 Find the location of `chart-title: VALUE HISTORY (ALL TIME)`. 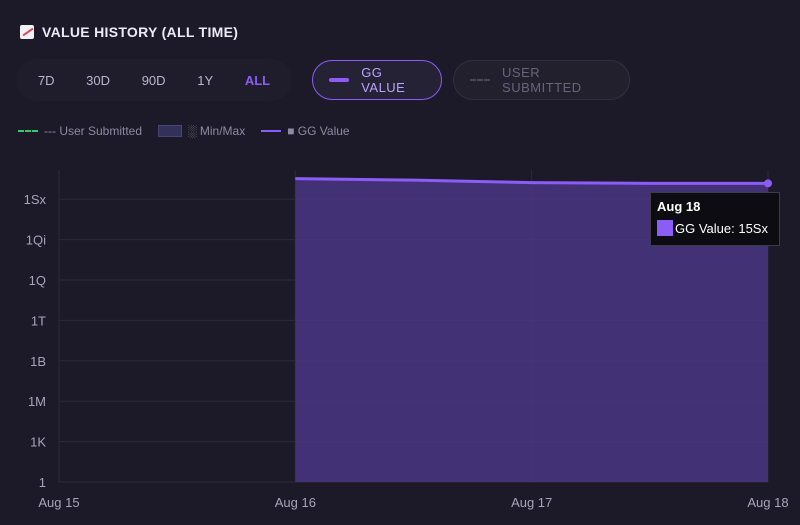

chart-title: VALUE HISTORY (ALL TIME) is located at coordinates (140, 32).